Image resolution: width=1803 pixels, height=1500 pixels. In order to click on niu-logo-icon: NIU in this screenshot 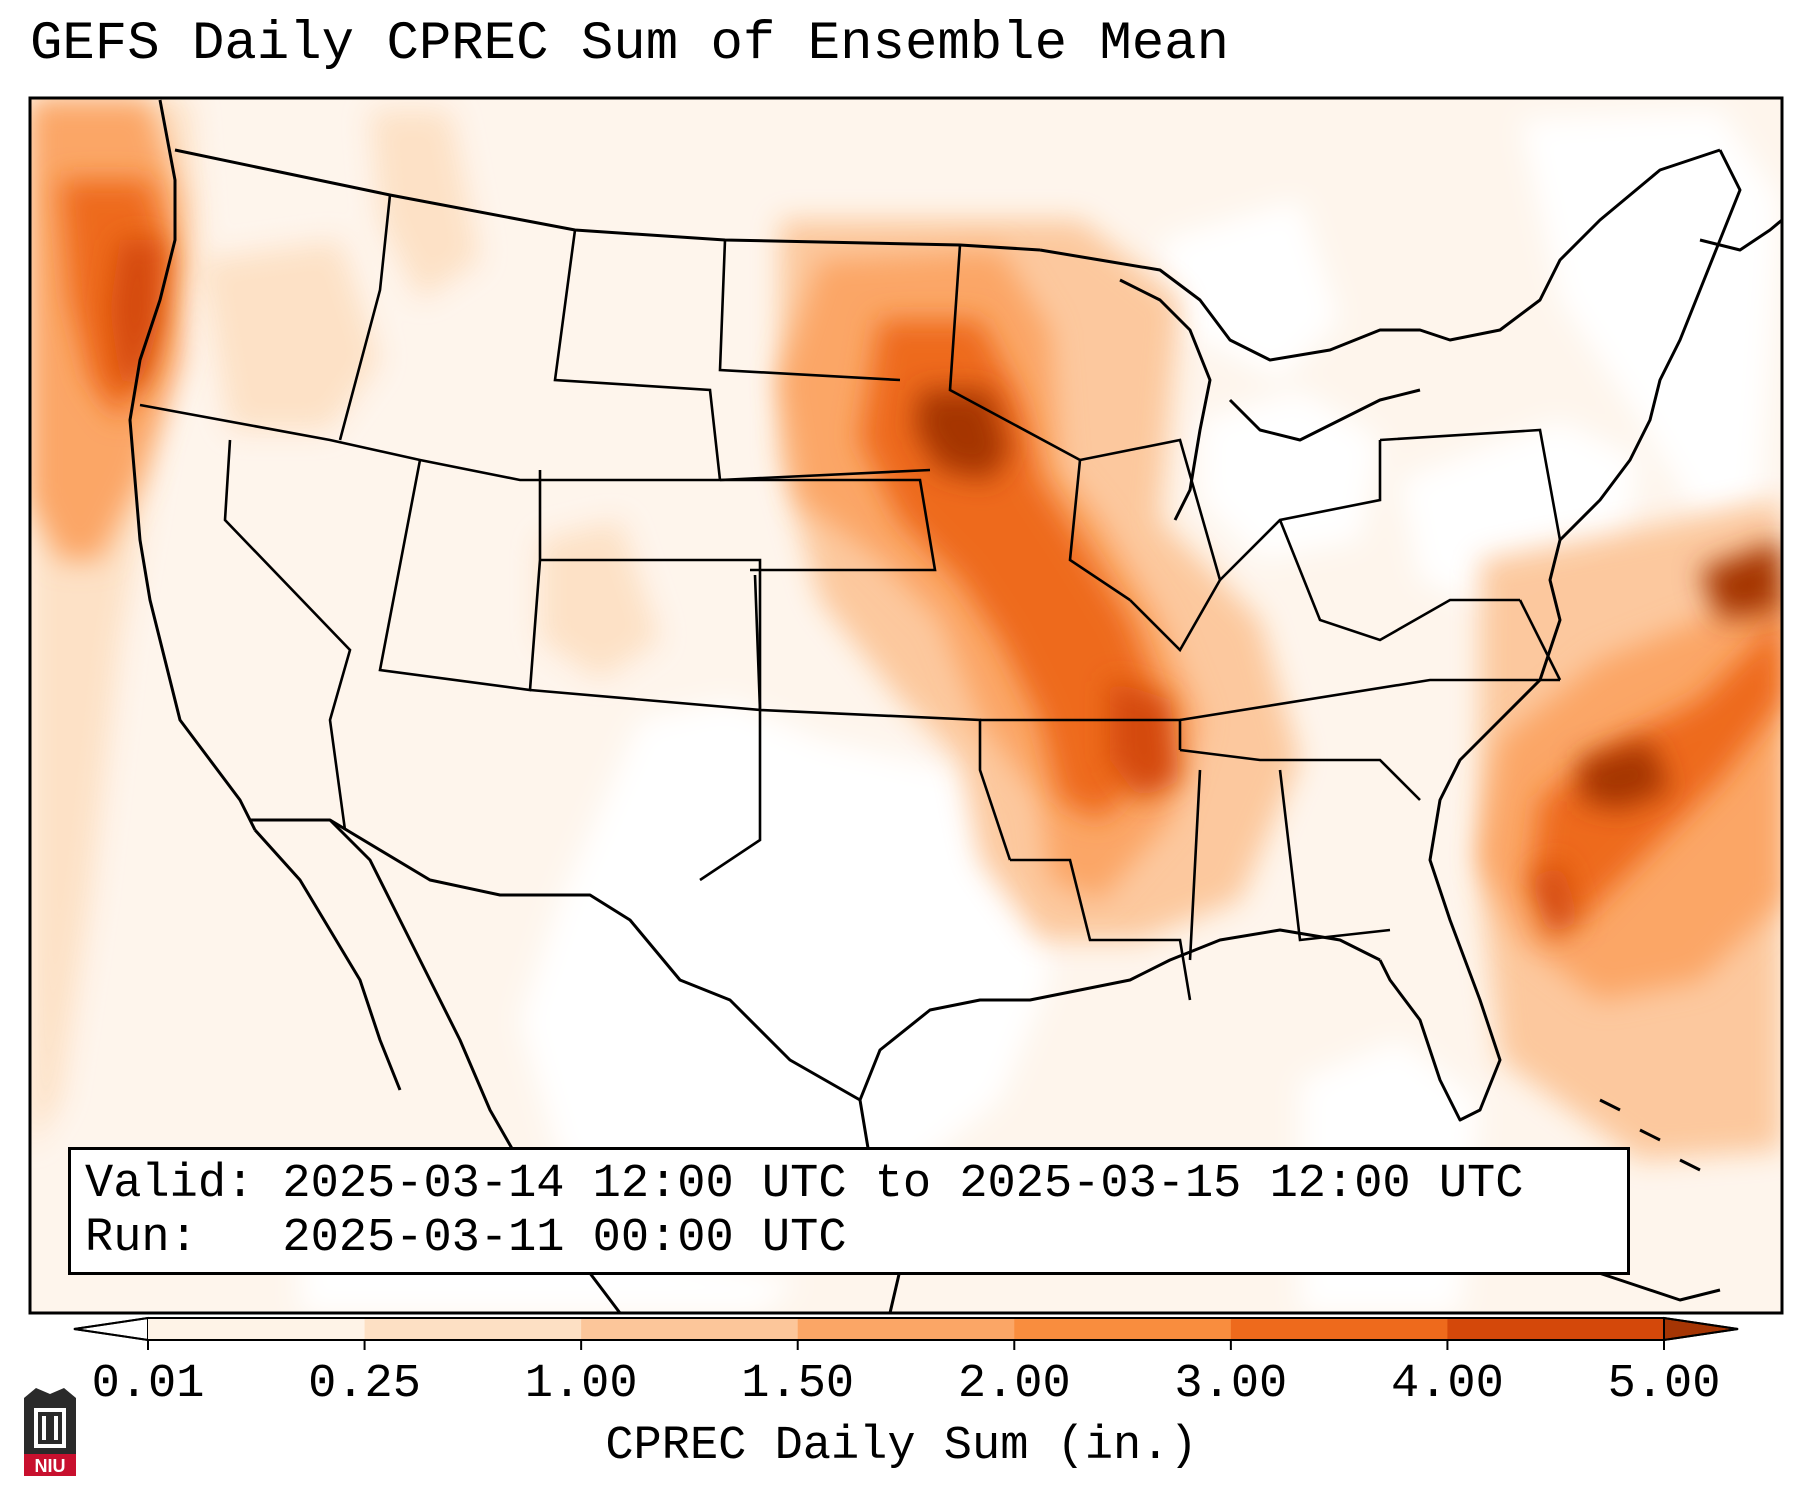, I will do `click(50, 1432)`.